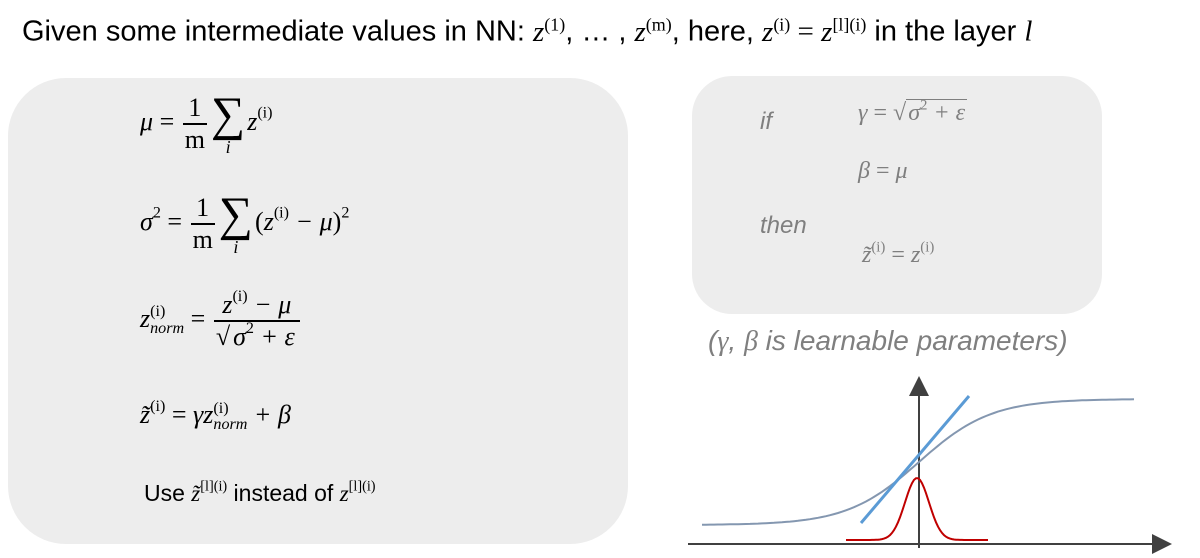 The image size is (1200, 558). I want to click on fraction-numerator: z(i) − μ, so click(257, 303).